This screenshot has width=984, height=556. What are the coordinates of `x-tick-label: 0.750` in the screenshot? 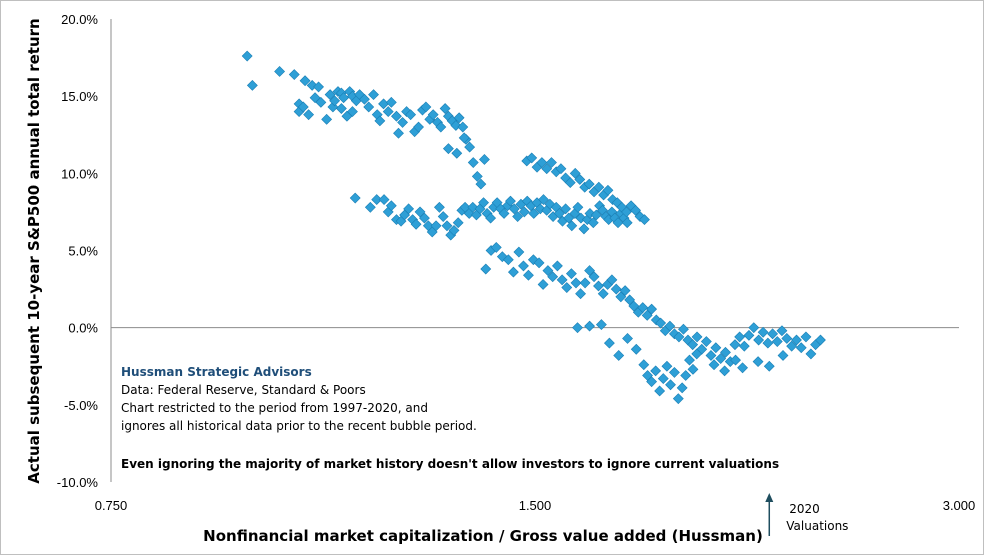 It's located at (111, 505).